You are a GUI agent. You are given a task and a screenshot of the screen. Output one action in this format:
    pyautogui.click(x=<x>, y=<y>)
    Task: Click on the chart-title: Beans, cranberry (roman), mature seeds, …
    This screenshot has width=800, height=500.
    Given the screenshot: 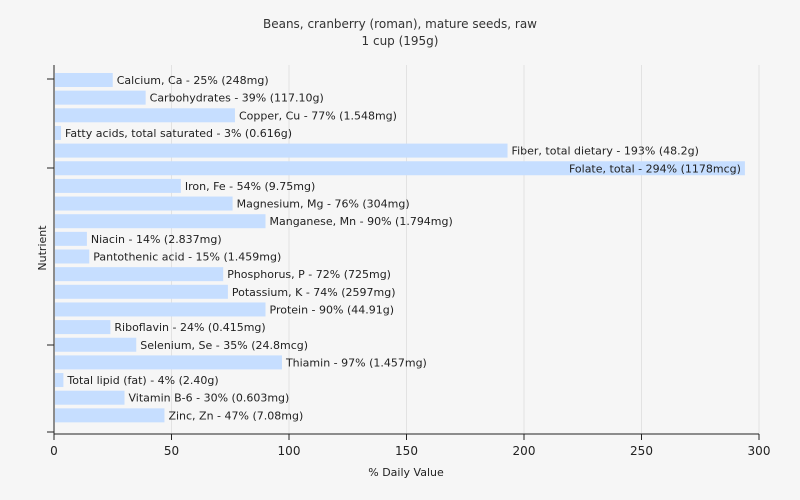 What is the action you would take?
    pyautogui.click(x=400, y=24)
    